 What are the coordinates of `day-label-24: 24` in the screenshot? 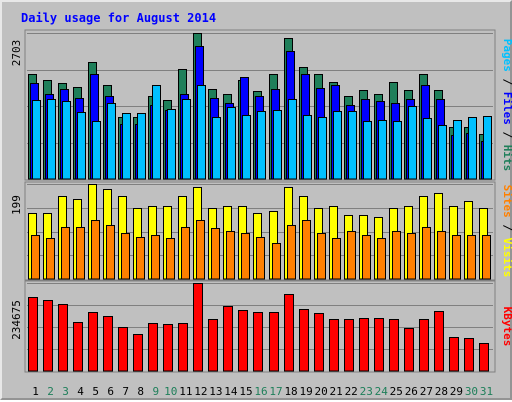 It's located at (382, 391).